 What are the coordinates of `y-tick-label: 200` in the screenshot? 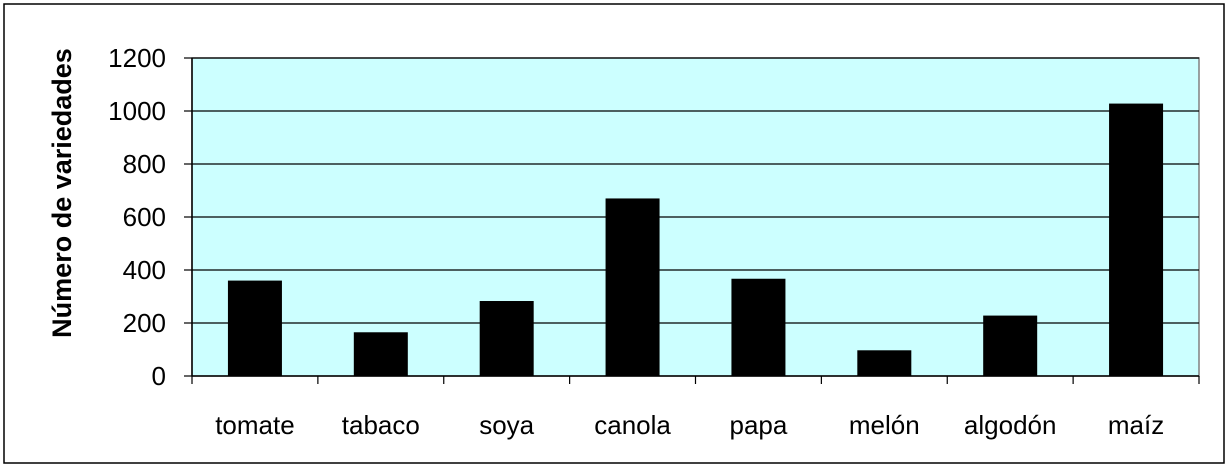 It's located at (144, 323).